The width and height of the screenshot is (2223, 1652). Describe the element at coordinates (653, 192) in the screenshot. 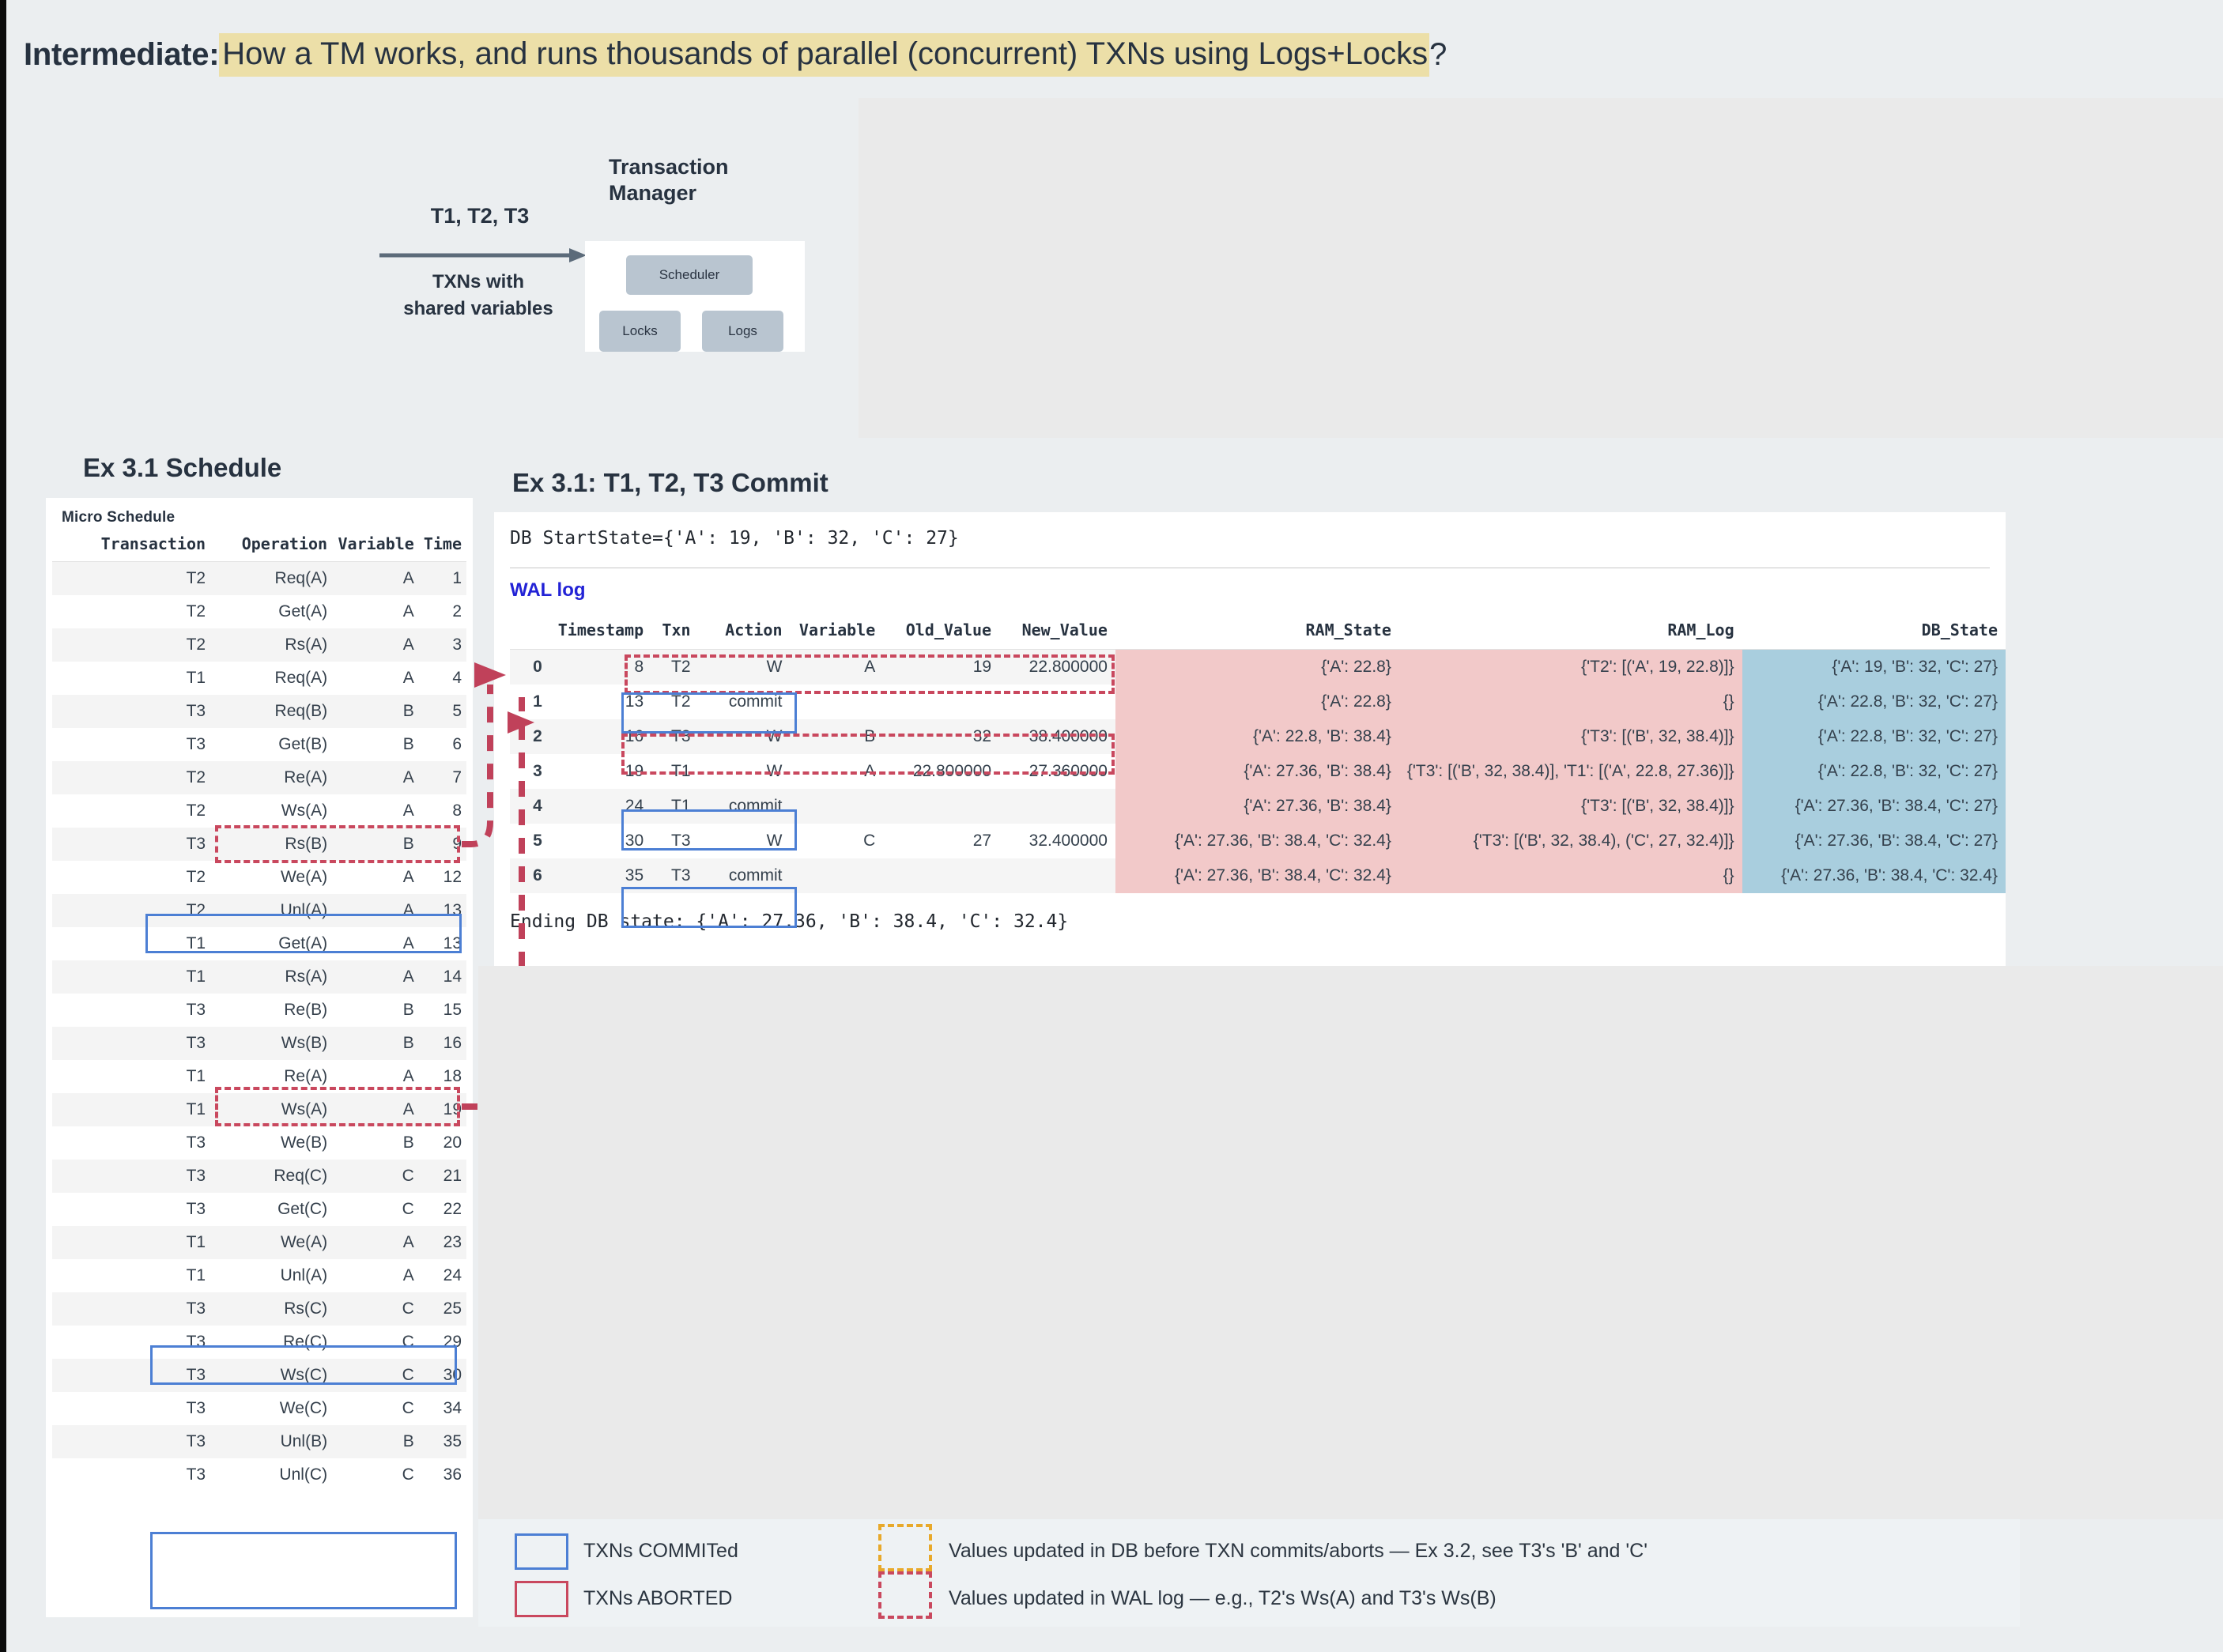

I see `tm-title-line2: Manager` at that location.